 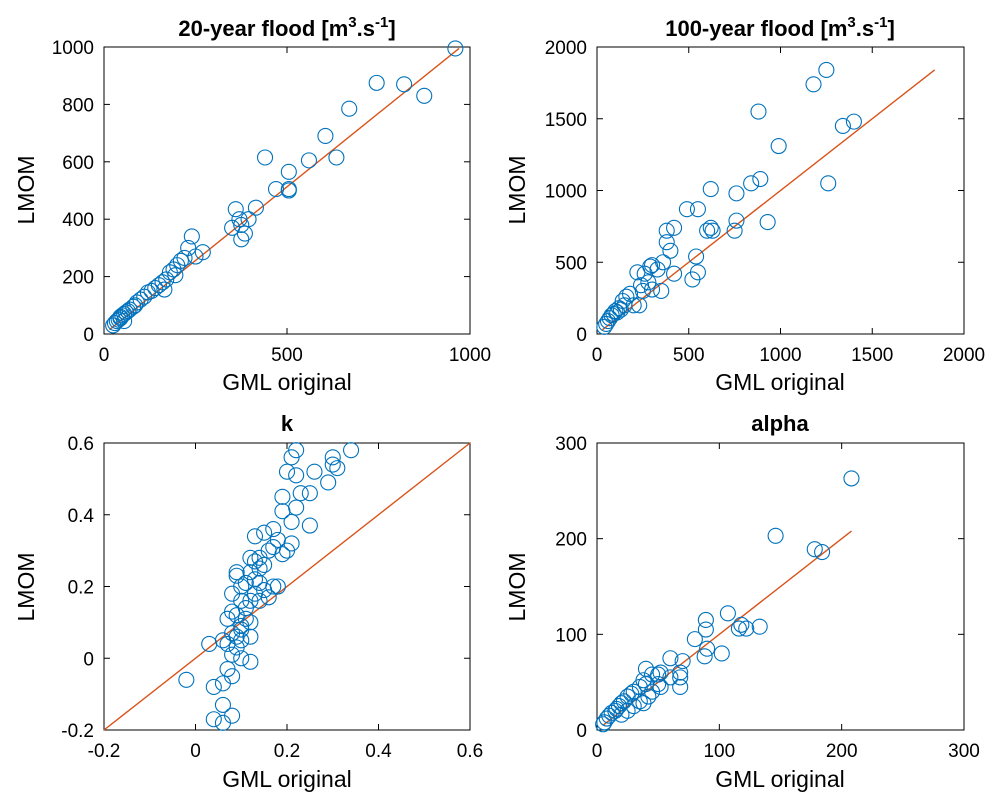 I want to click on x-tick-label: 1500, so click(x=872, y=355).